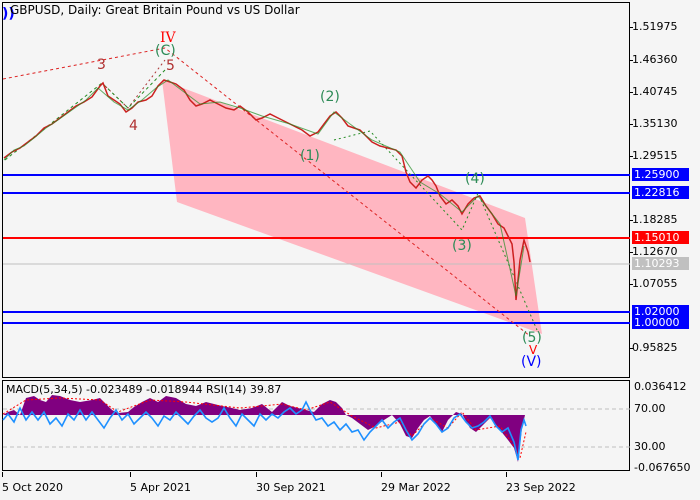 Image resolution: width=700 pixels, height=500 pixels. What do you see at coordinates (532, 338) in the screenshot?
I see `wave-label-5-paren: (5)` at bounding box center [532, 338].